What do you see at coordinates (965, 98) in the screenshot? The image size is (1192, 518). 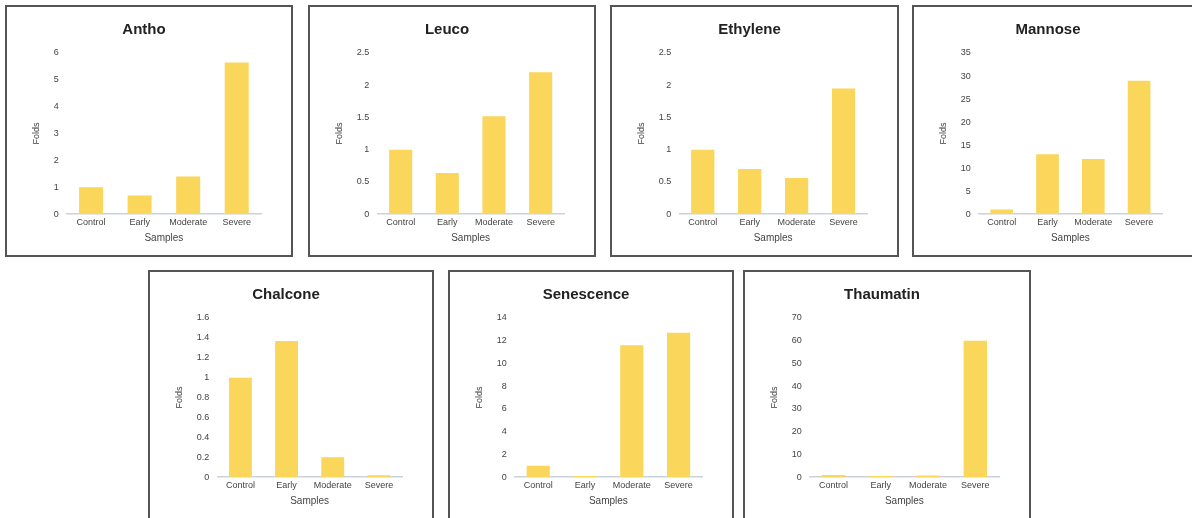 I see `y-tick-label: 25` at bounding box center [965, 98].